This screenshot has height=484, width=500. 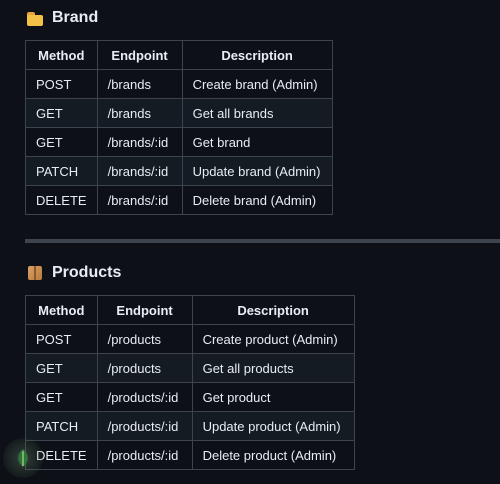 I want to click on description-cell: Delete product (Admin), so click(x=273, y=455).